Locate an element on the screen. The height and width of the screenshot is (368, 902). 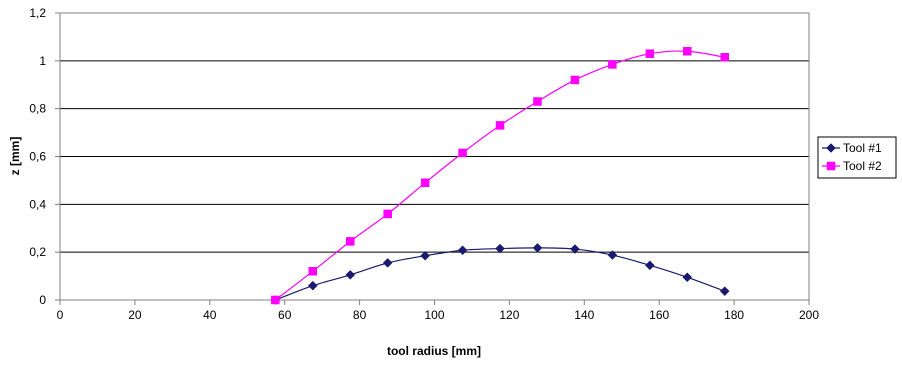
legend-label: Tool #2 is located at coordinates (862, 166).